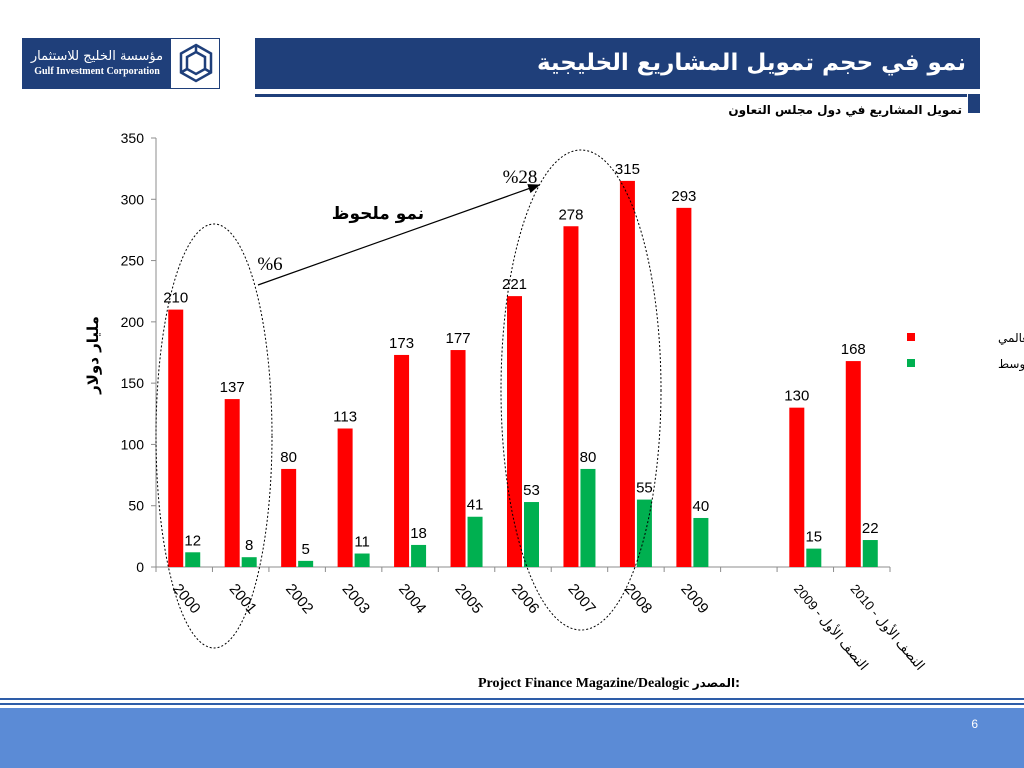 This screenshot has width=1024, height=768. Describe the element at coordinates (974, 103) in the screenshot. I see `title-corner-square` at that location.